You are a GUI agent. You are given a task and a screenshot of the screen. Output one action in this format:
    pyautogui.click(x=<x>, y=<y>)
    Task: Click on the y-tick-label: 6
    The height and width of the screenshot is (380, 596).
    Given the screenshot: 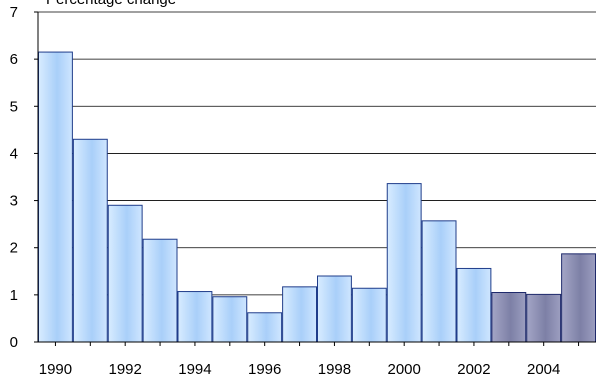 What is the action you would take?
    pyautogui.click(x=14, y=59)
    